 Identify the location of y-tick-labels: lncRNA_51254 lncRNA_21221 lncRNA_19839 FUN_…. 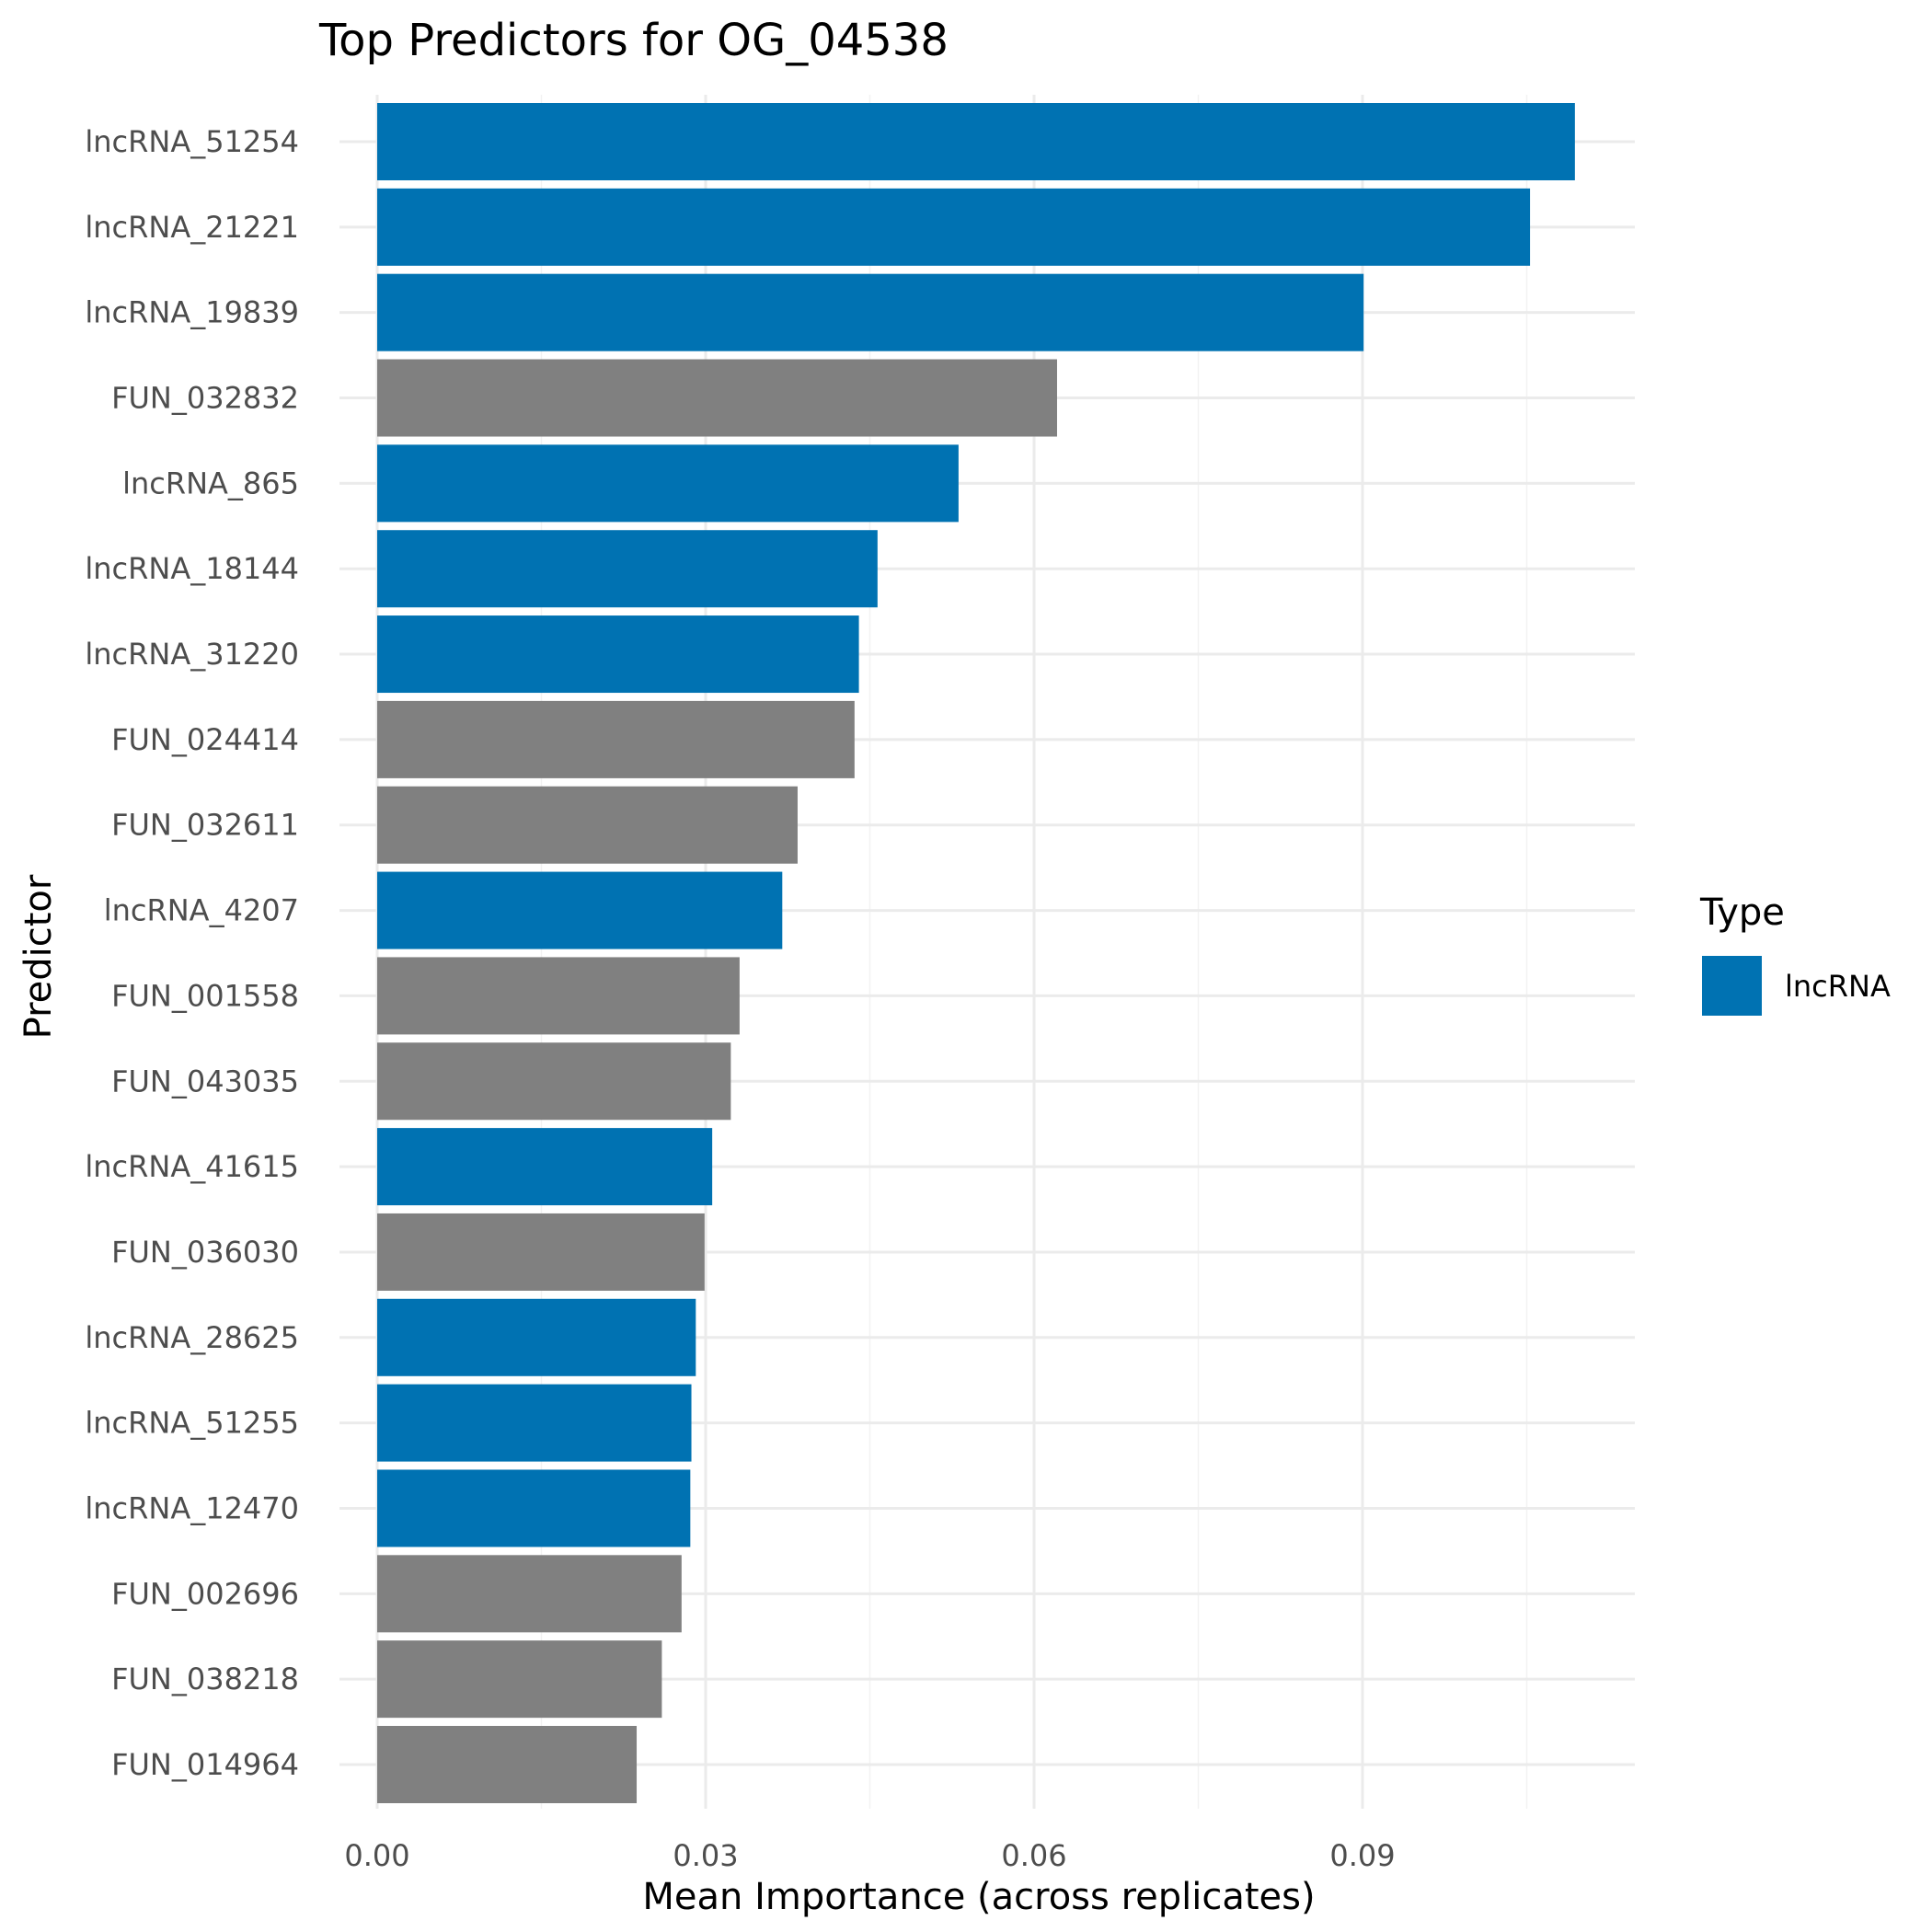
(192, 953).